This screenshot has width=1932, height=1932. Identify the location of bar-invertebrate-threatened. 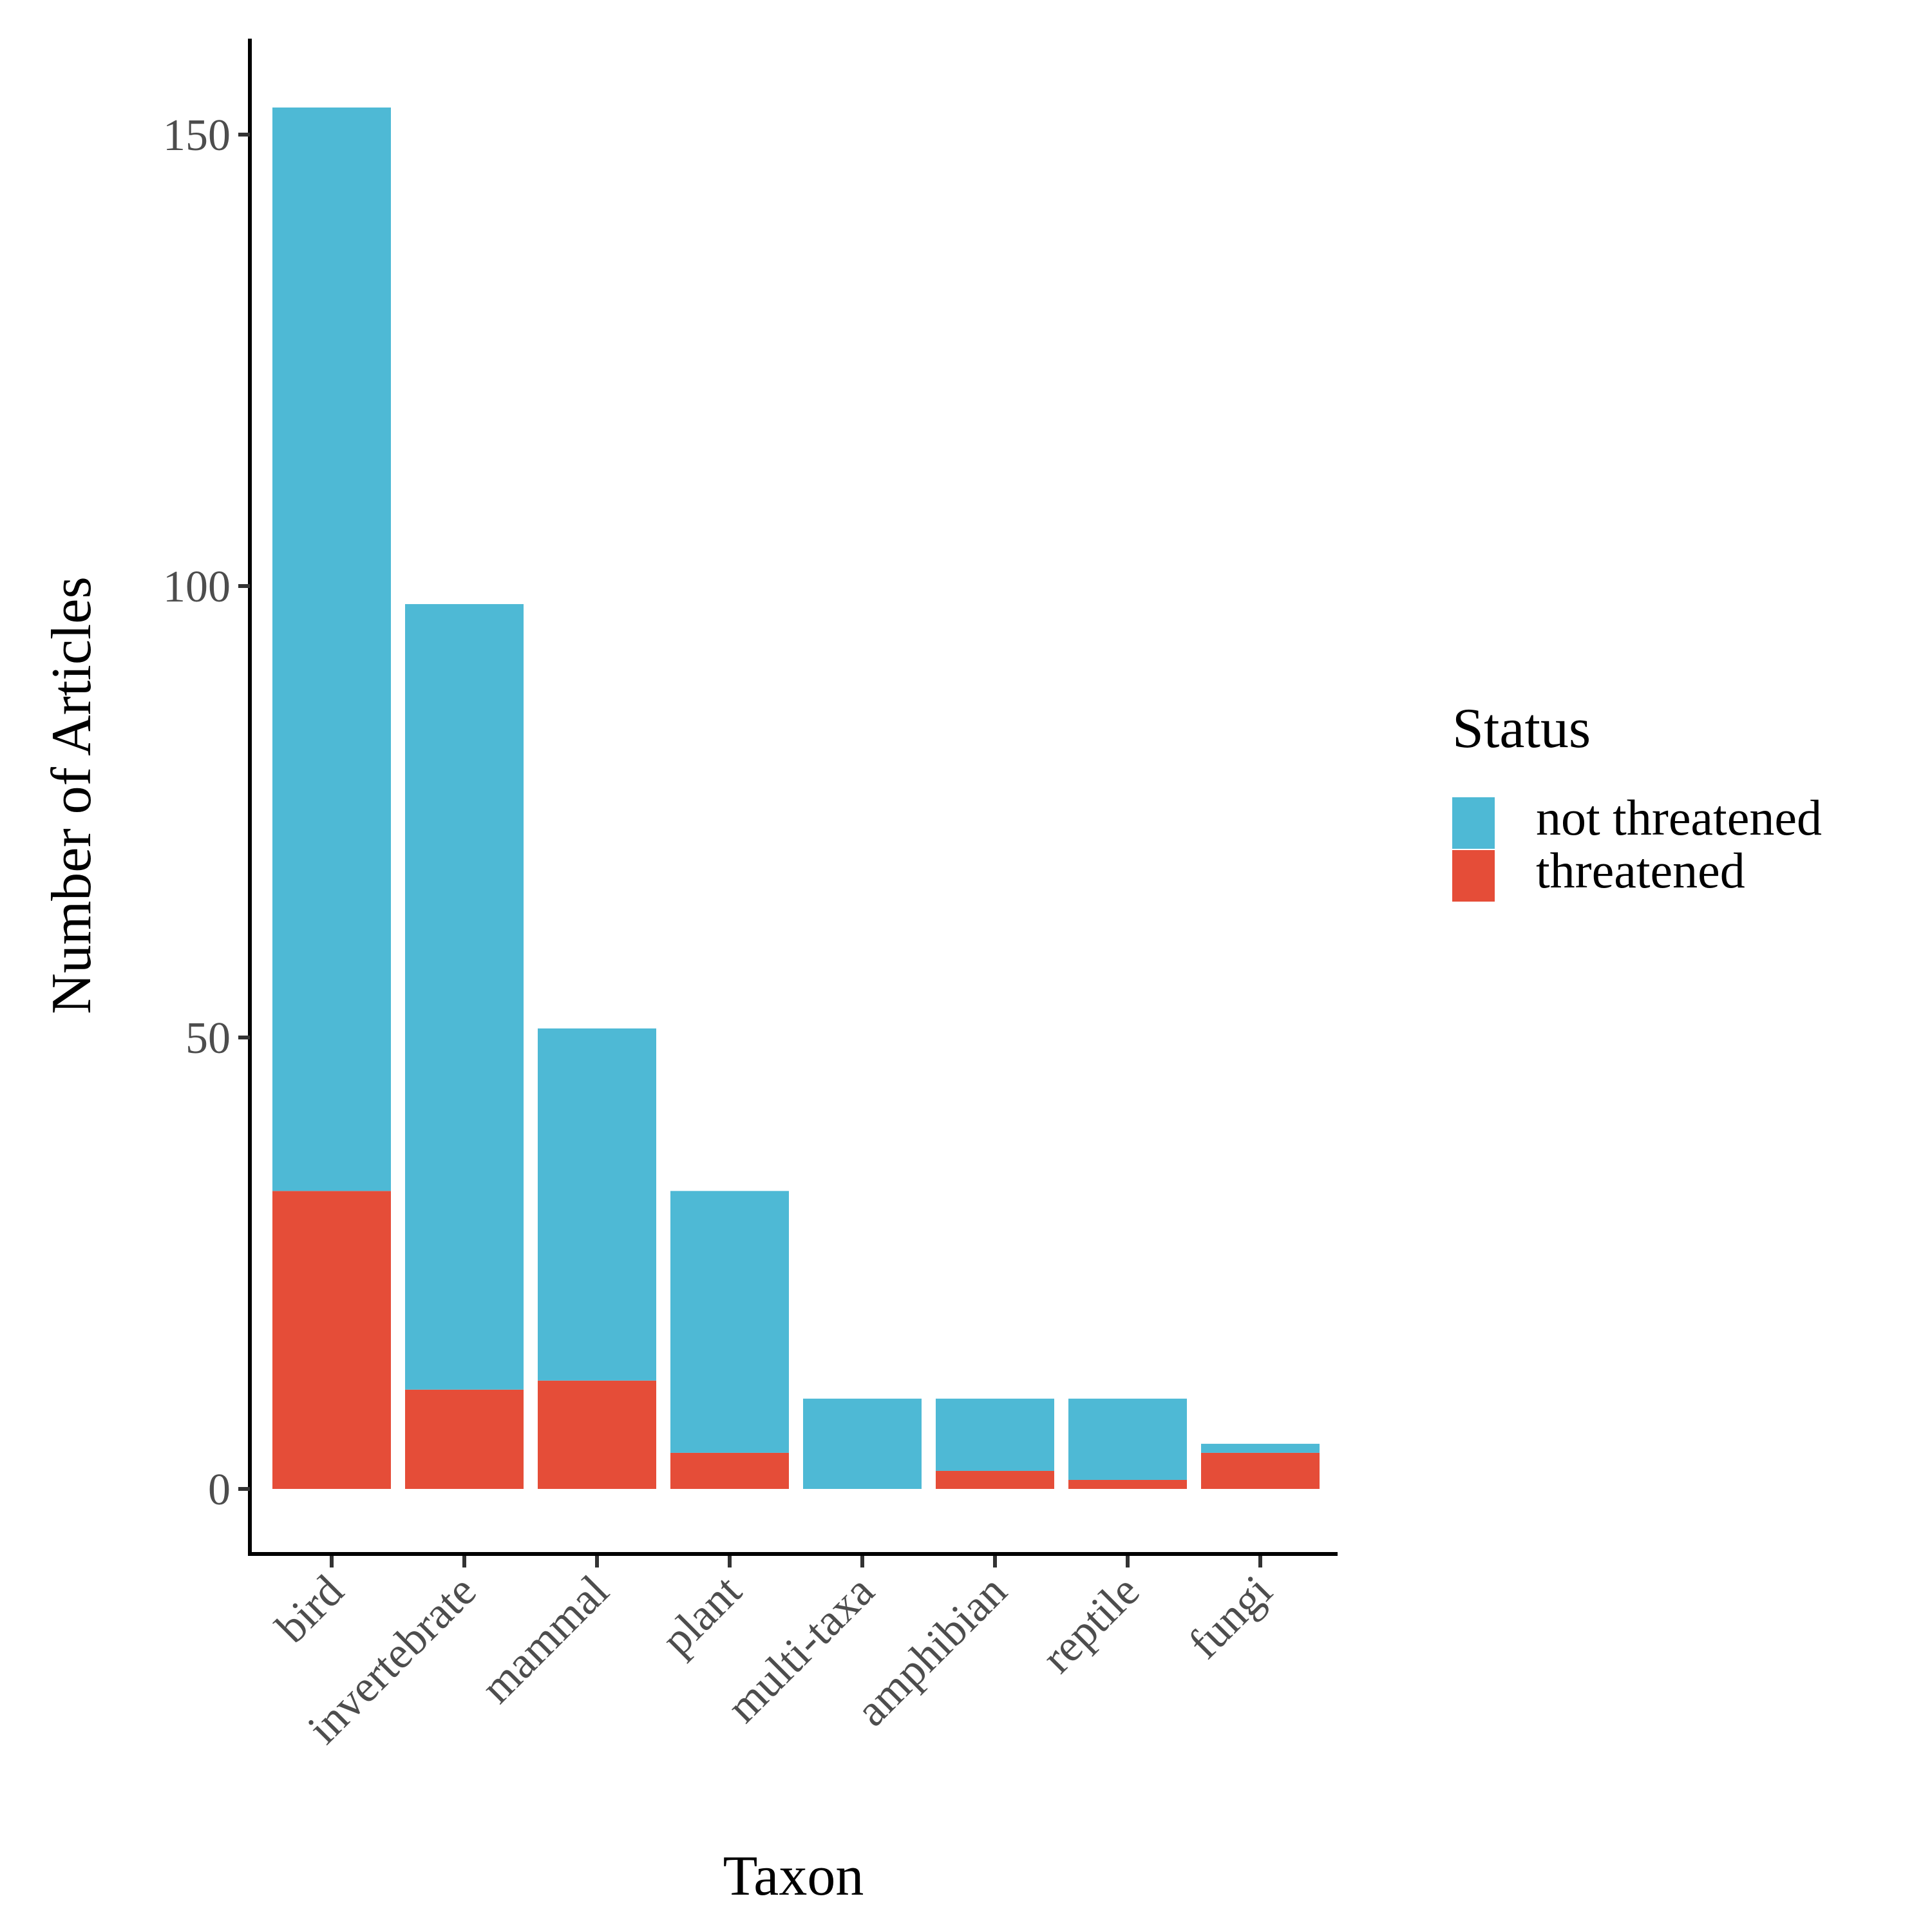
(464, 1439).